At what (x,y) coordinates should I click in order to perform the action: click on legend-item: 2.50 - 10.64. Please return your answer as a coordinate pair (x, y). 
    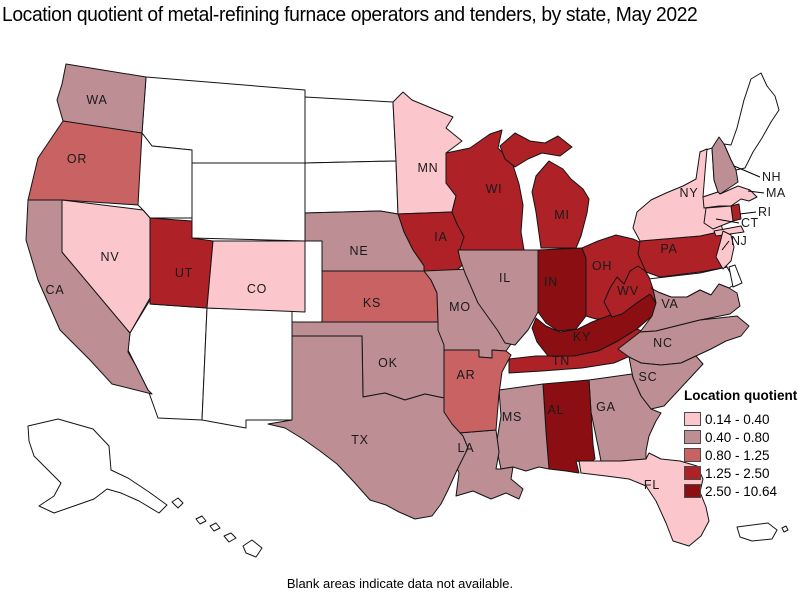
    Looking at the image, I should click on (740, 491).